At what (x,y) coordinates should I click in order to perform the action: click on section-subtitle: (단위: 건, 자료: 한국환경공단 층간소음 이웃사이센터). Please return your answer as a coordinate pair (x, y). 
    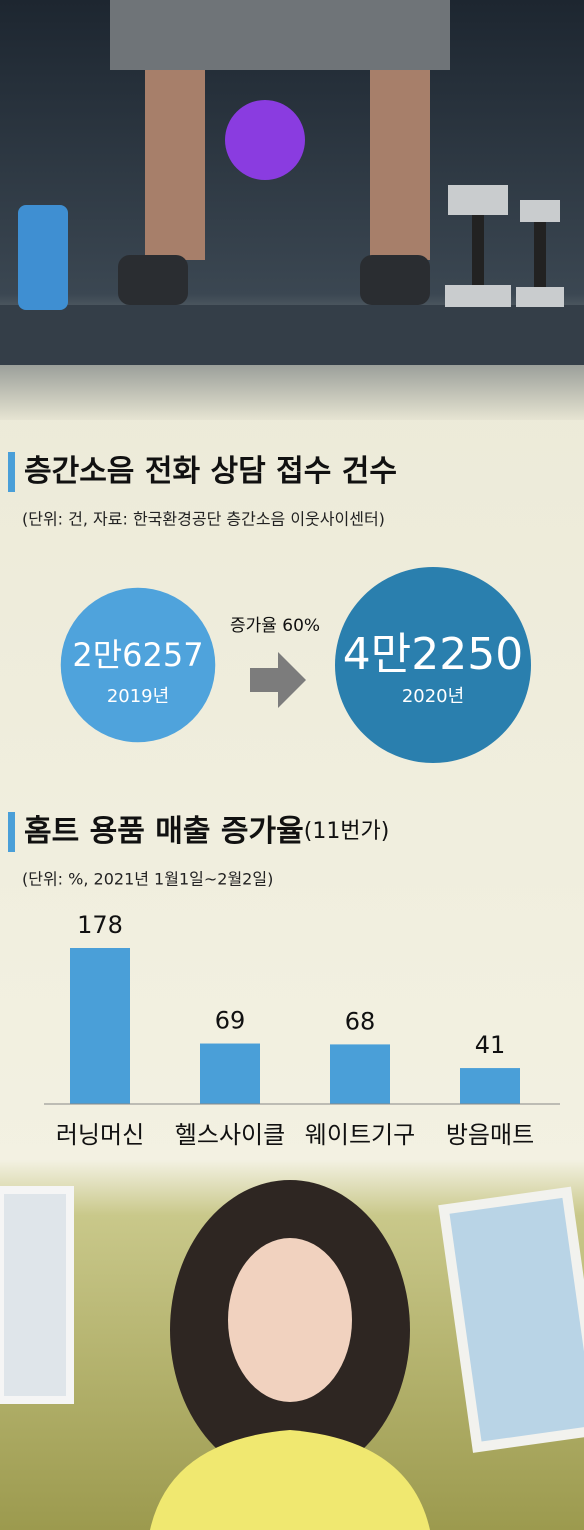
    Looking at the image, I should click on (203, 519).